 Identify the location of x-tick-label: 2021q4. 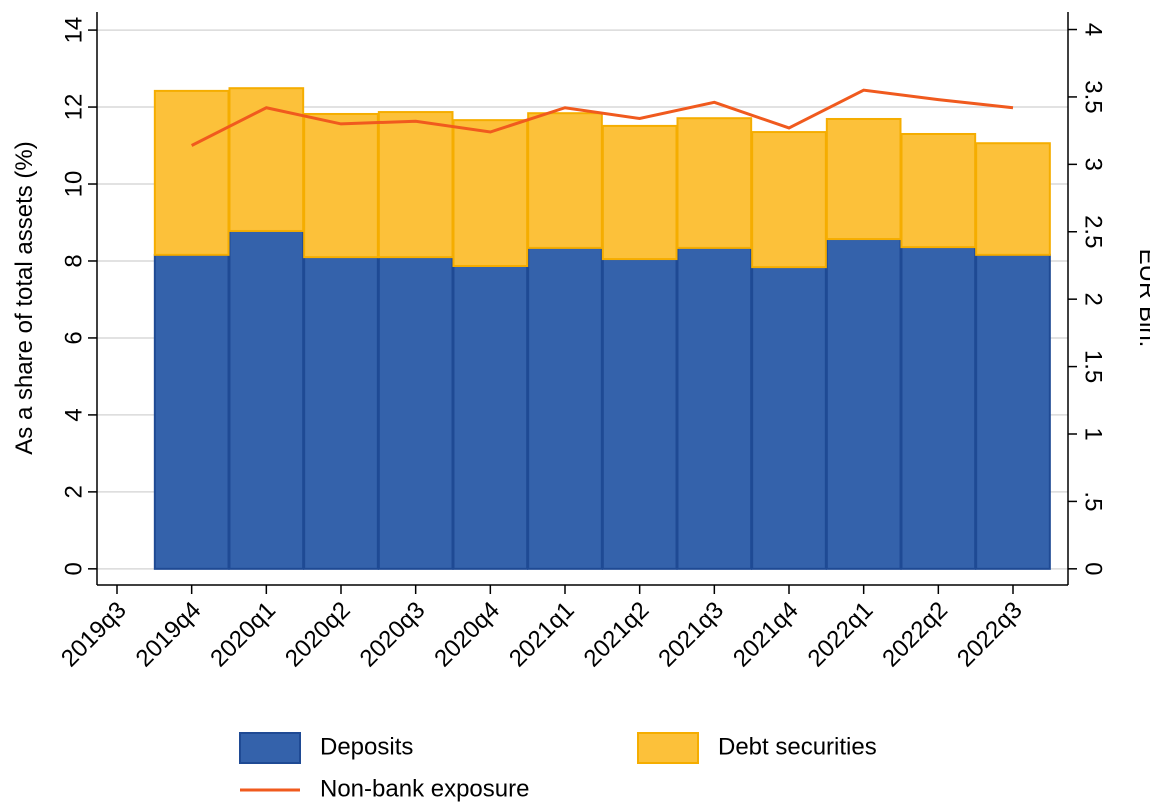
(766, 635).